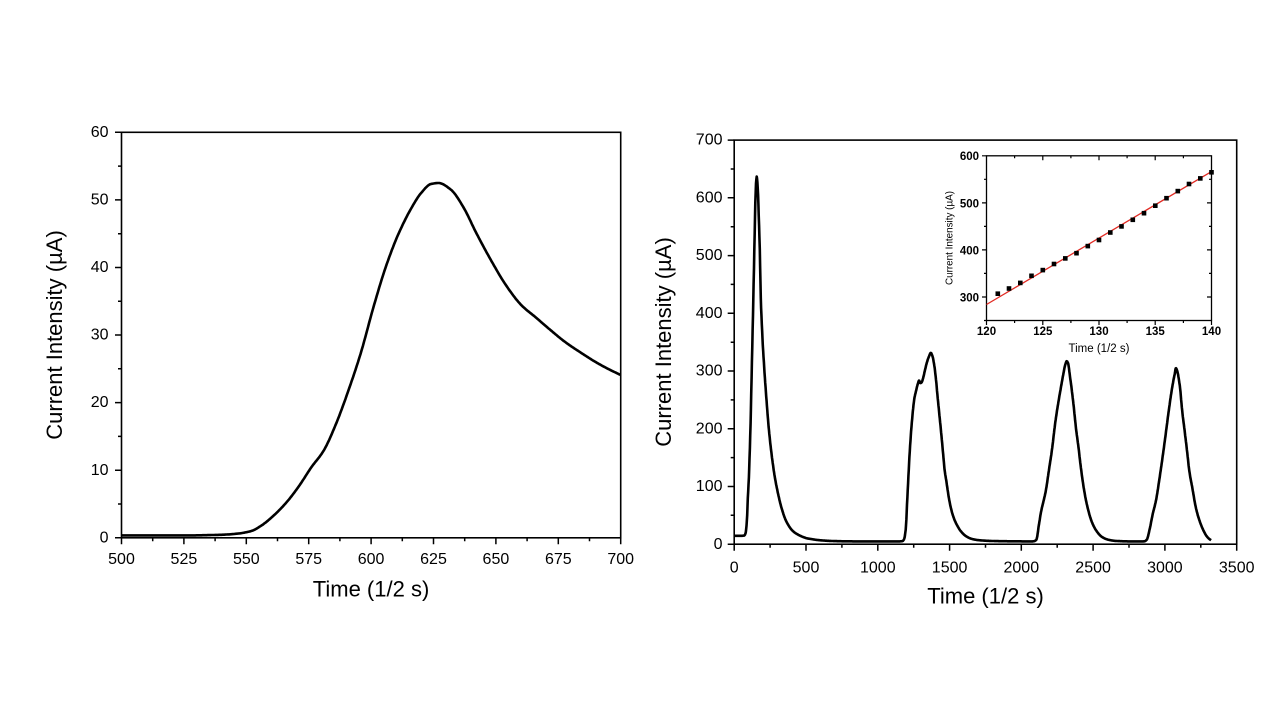  I want to click on svg-text: 130, so click(1098, 332).